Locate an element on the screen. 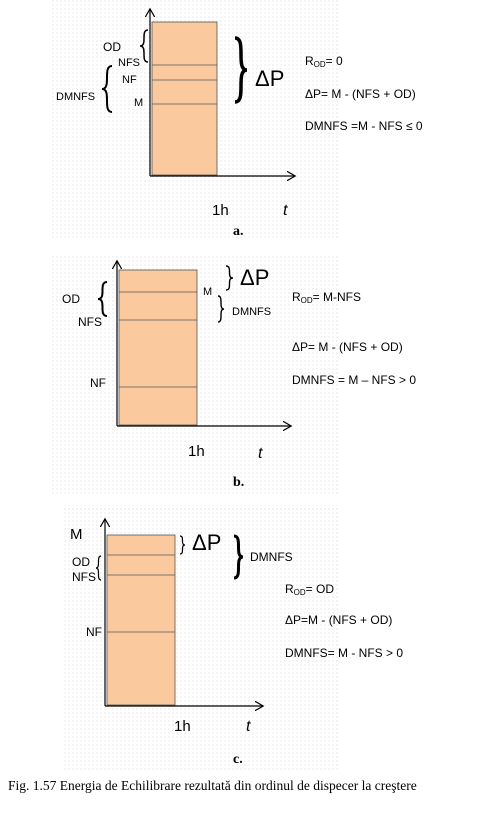  dmnfs-formula: DMNFS = M – NFS > 0 is located at coordinates (354, 380).